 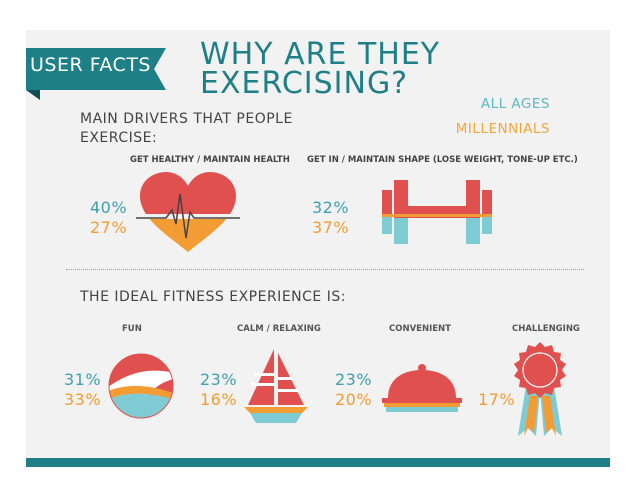 I want to click on sailboat-icon, so click(x=276, y=386).